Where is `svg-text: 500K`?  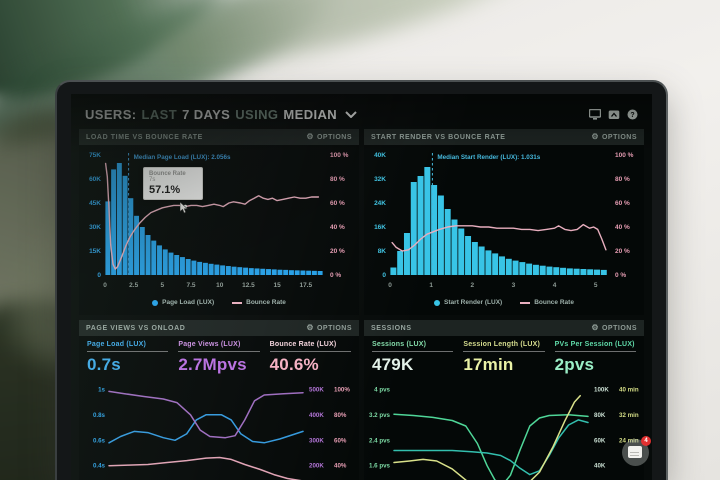
svg-text: 500K is located at coordinates (316, 389).